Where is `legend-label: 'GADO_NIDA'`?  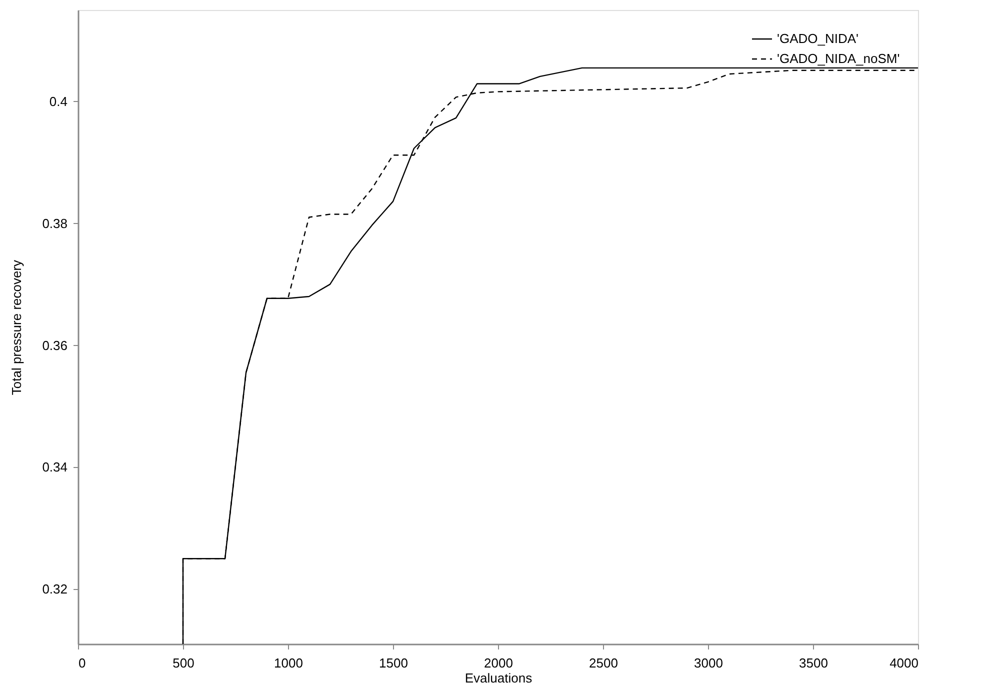 legend-label: 'GADO_NIDA' is located at coordinates (818, 38).